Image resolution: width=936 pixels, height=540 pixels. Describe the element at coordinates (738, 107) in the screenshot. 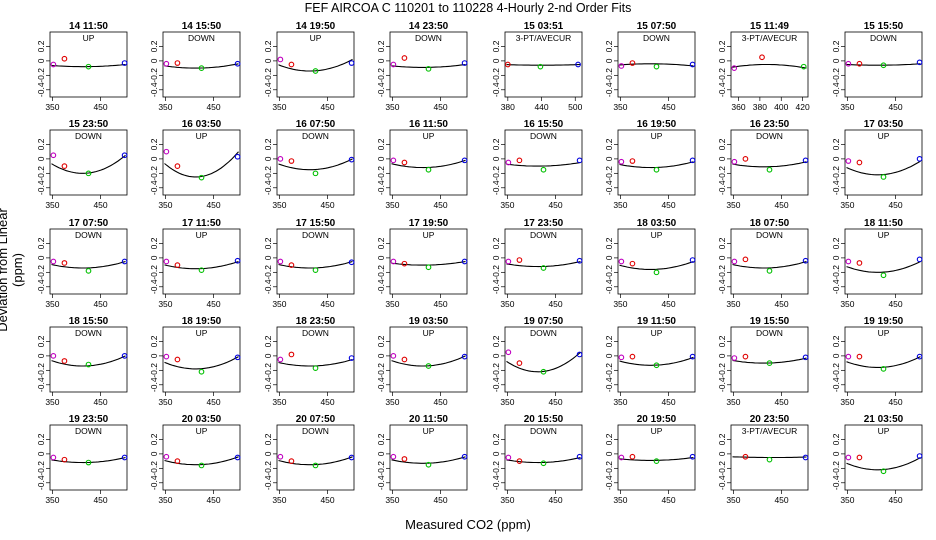

I see `x-tick-label: 360` at that location.